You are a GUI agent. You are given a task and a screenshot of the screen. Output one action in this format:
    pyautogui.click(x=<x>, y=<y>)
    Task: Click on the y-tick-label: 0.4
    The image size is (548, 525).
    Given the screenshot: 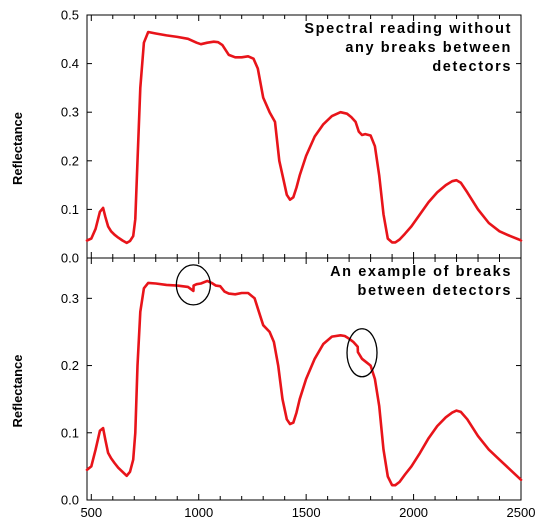 What is the action you would take?
    pyautogui.click(x=70, y=63)
    